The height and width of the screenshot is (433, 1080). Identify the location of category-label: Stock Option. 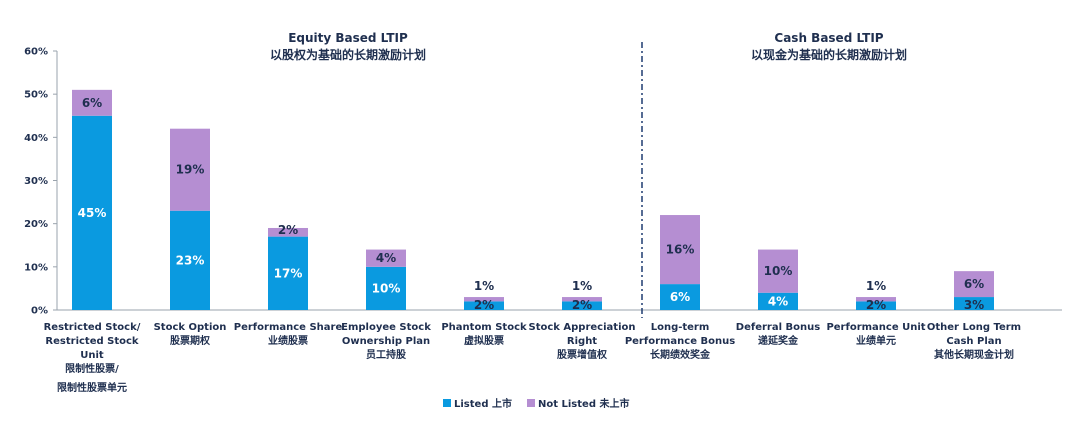
(190, 327).